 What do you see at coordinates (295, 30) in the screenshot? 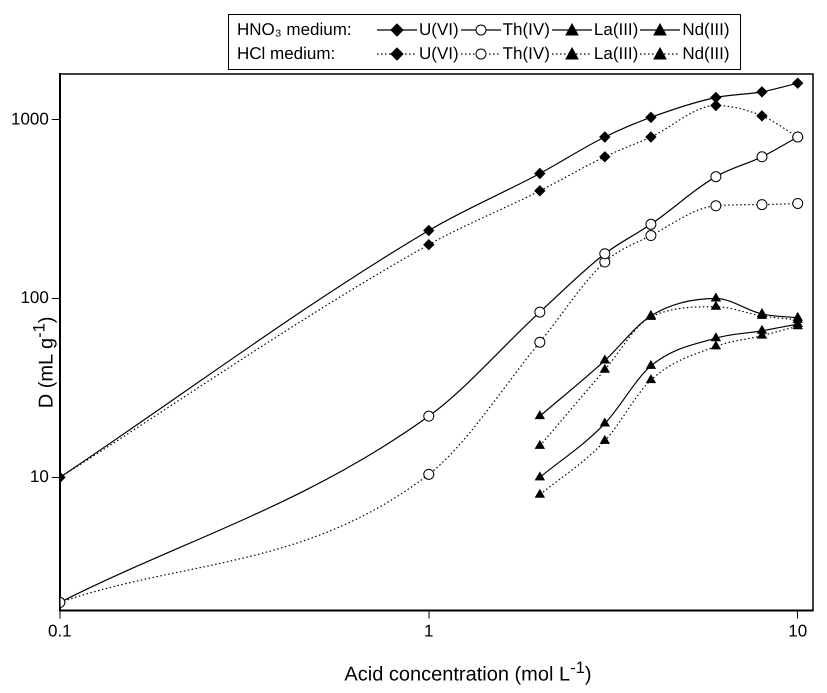
I see `text: HNO₃ medium:` at bounding box center [295, 30].